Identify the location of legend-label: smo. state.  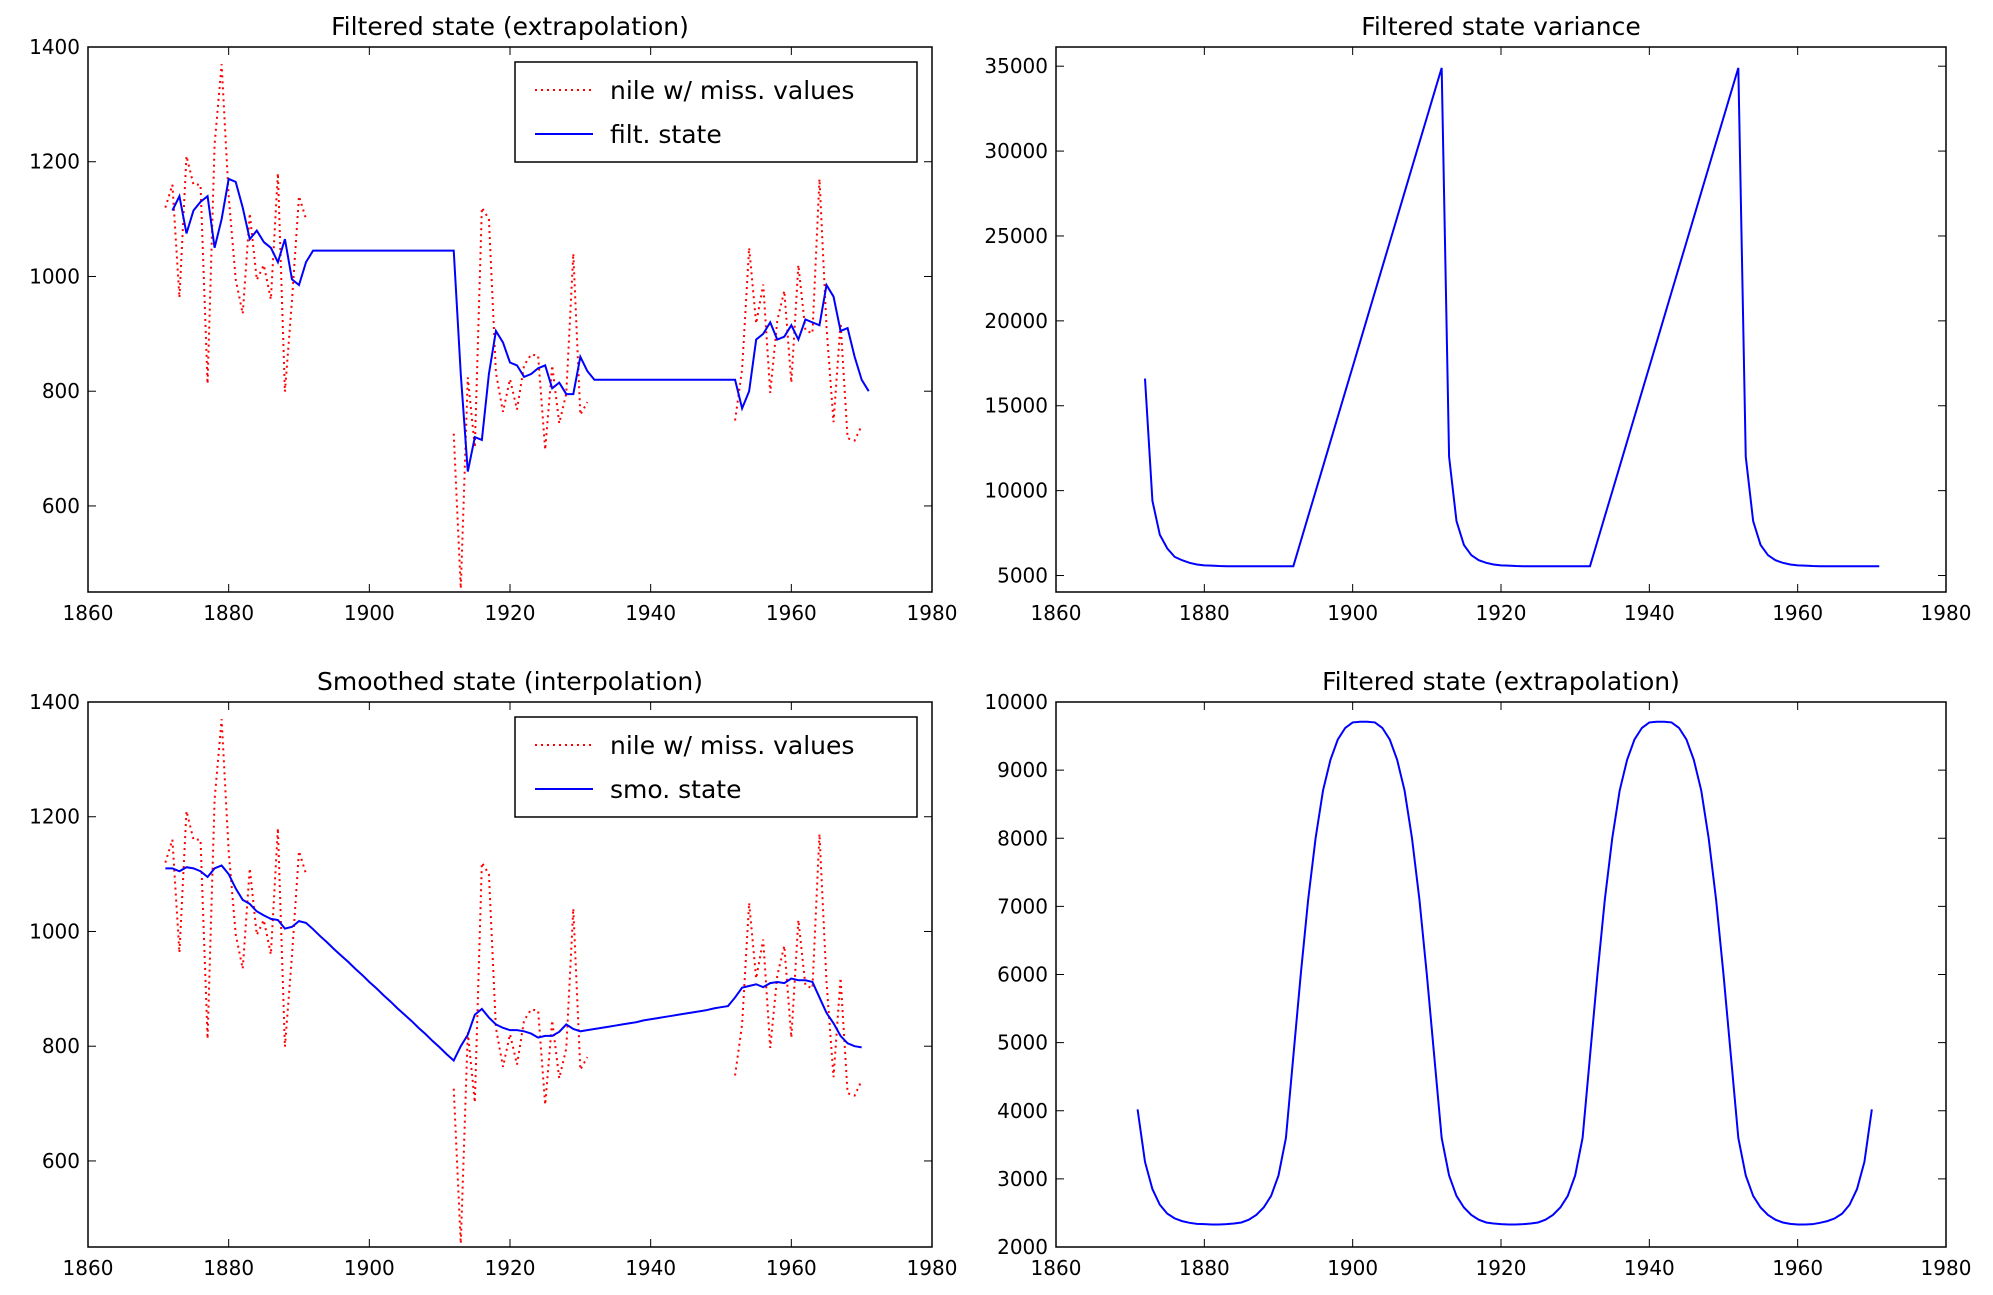
(675, 789).